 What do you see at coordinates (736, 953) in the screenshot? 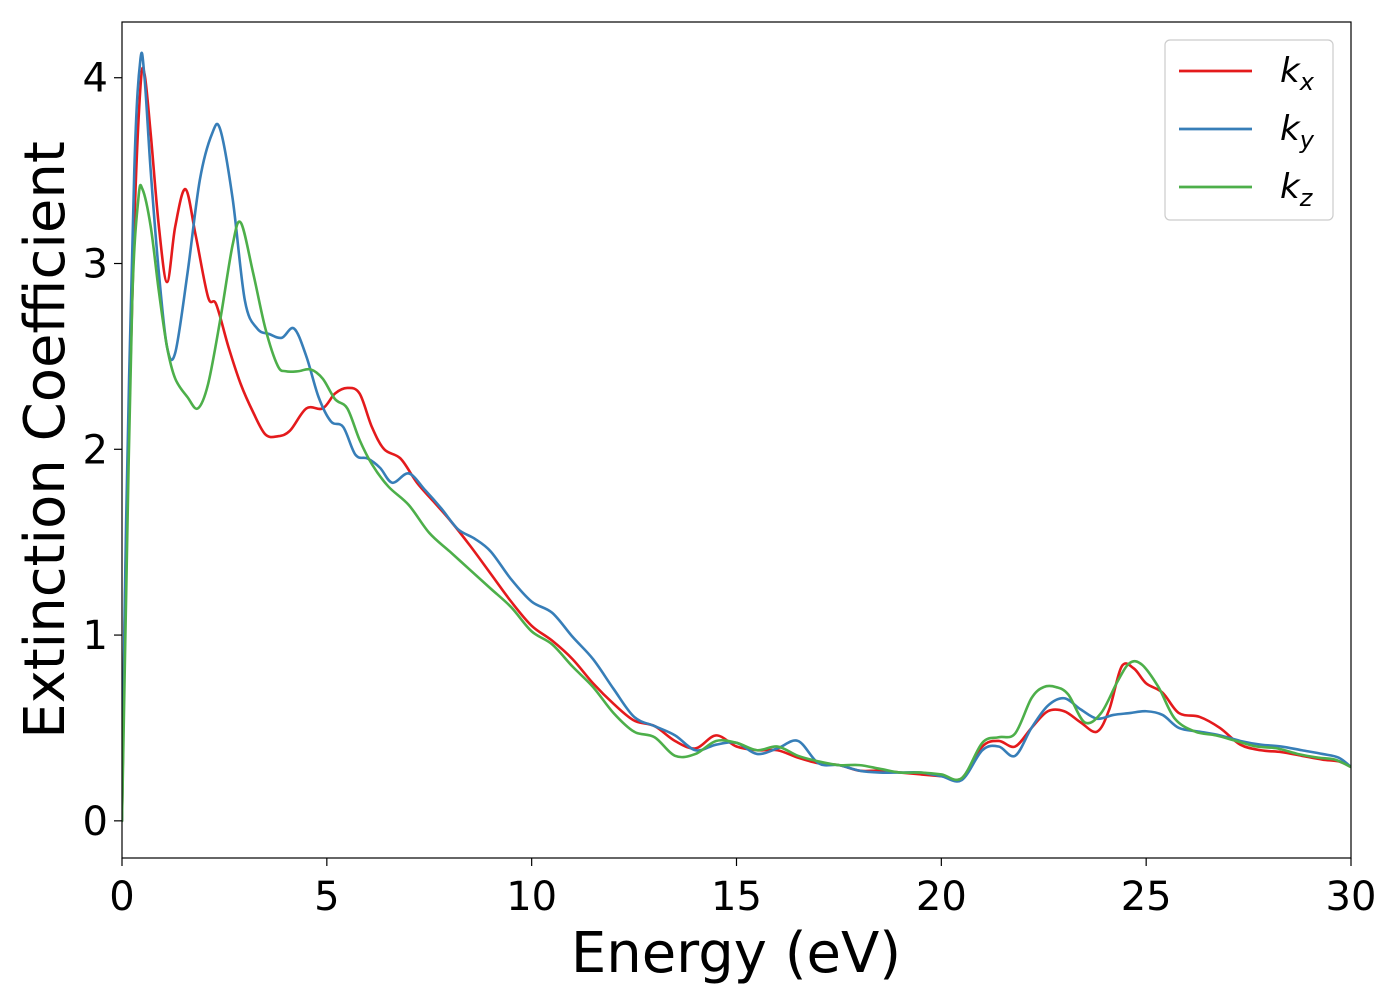
I see `x-axis-title: Energy (eV)` at bounding box center [736, 953].